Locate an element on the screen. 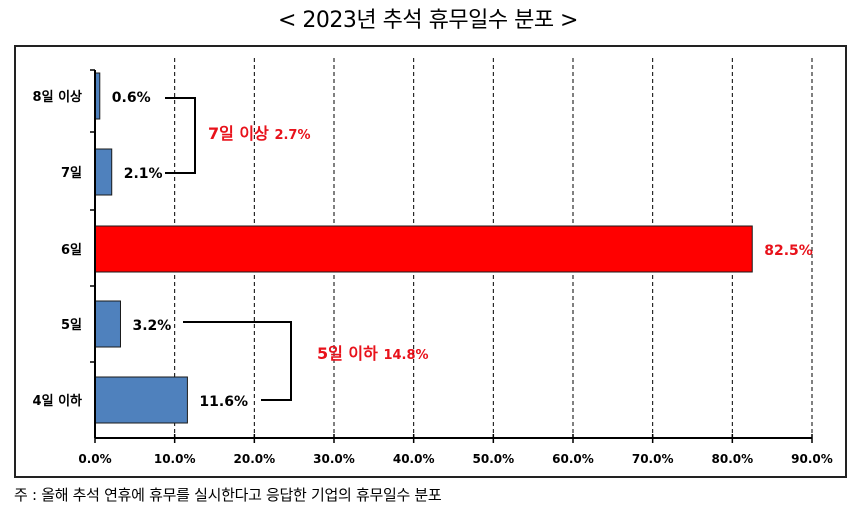 The image size is (856, 514). category-labels: 8일 이상 7일 6일 5일 4일 이하 is located at coordinates (57, 249).